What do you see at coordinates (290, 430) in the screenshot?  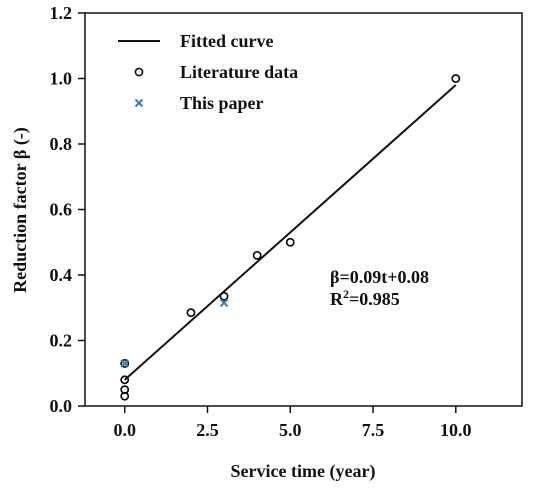 I see `x-tick-label: 5.0` at bounding box center [290, 430].